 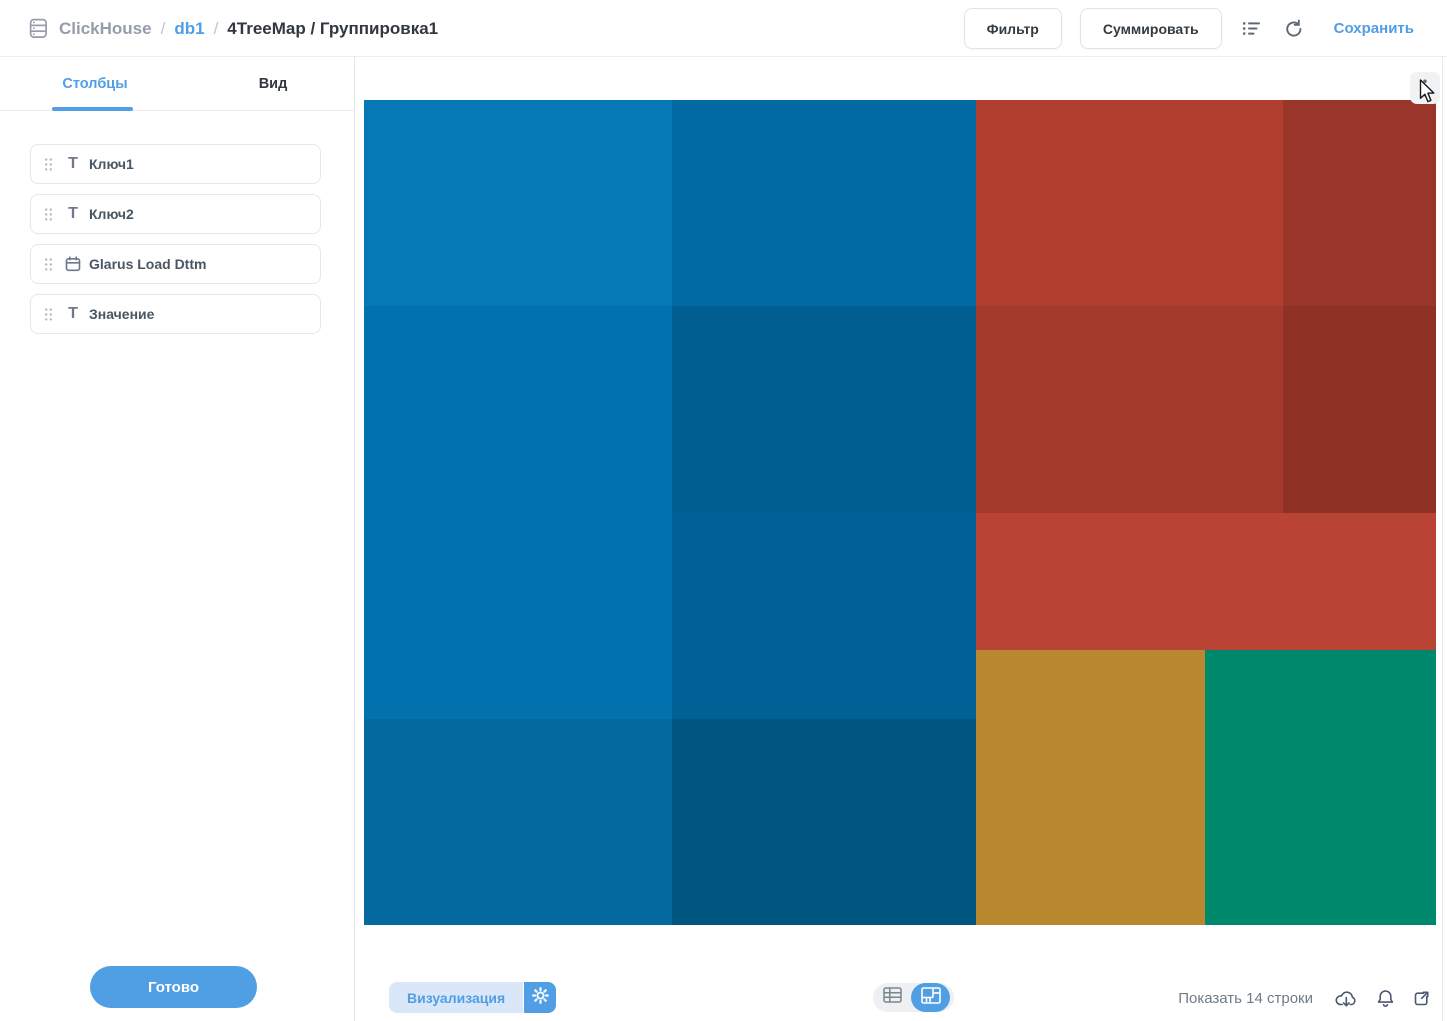 What do you see at coordinates (1294, 29) in the screenshot?
I see `refresh-icon` at bounding box center [1294, 29].